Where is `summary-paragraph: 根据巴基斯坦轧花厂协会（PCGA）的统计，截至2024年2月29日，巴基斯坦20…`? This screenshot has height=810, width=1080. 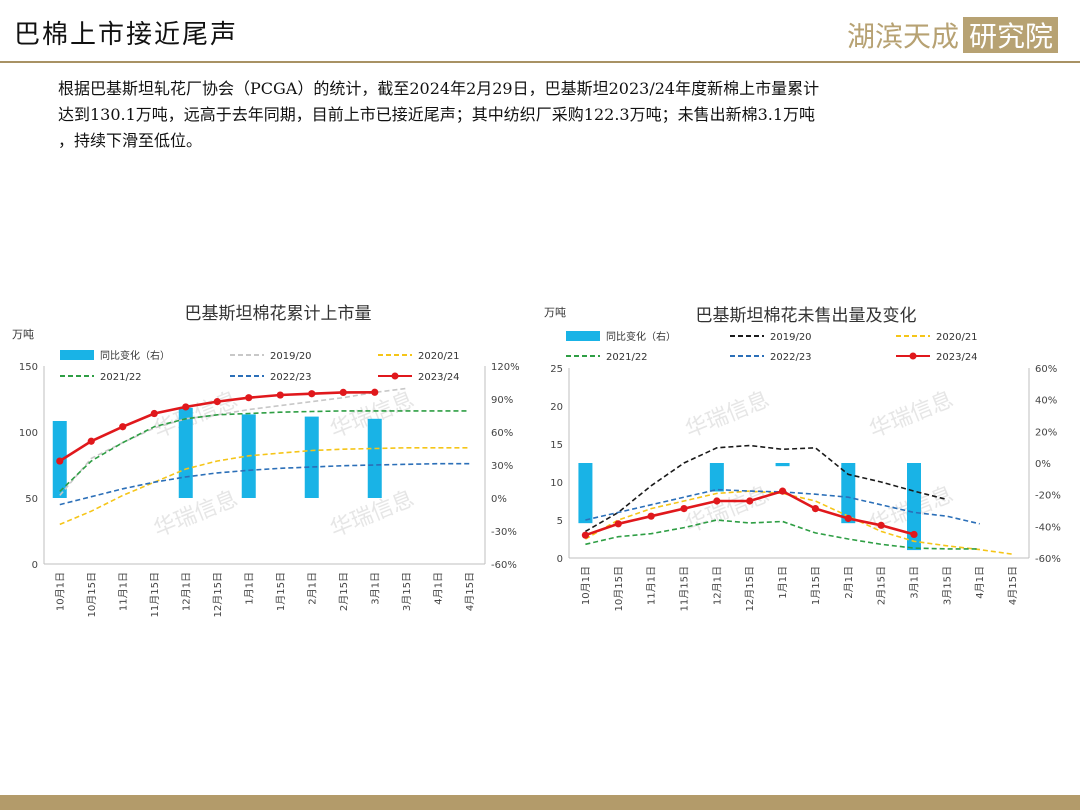
summary-paragraph: 根据巴基斯坦轧花厂协会（PCGA）的统计，截至2024年2月29日，巴基斯坦20… is located at coordinates (538, 115).